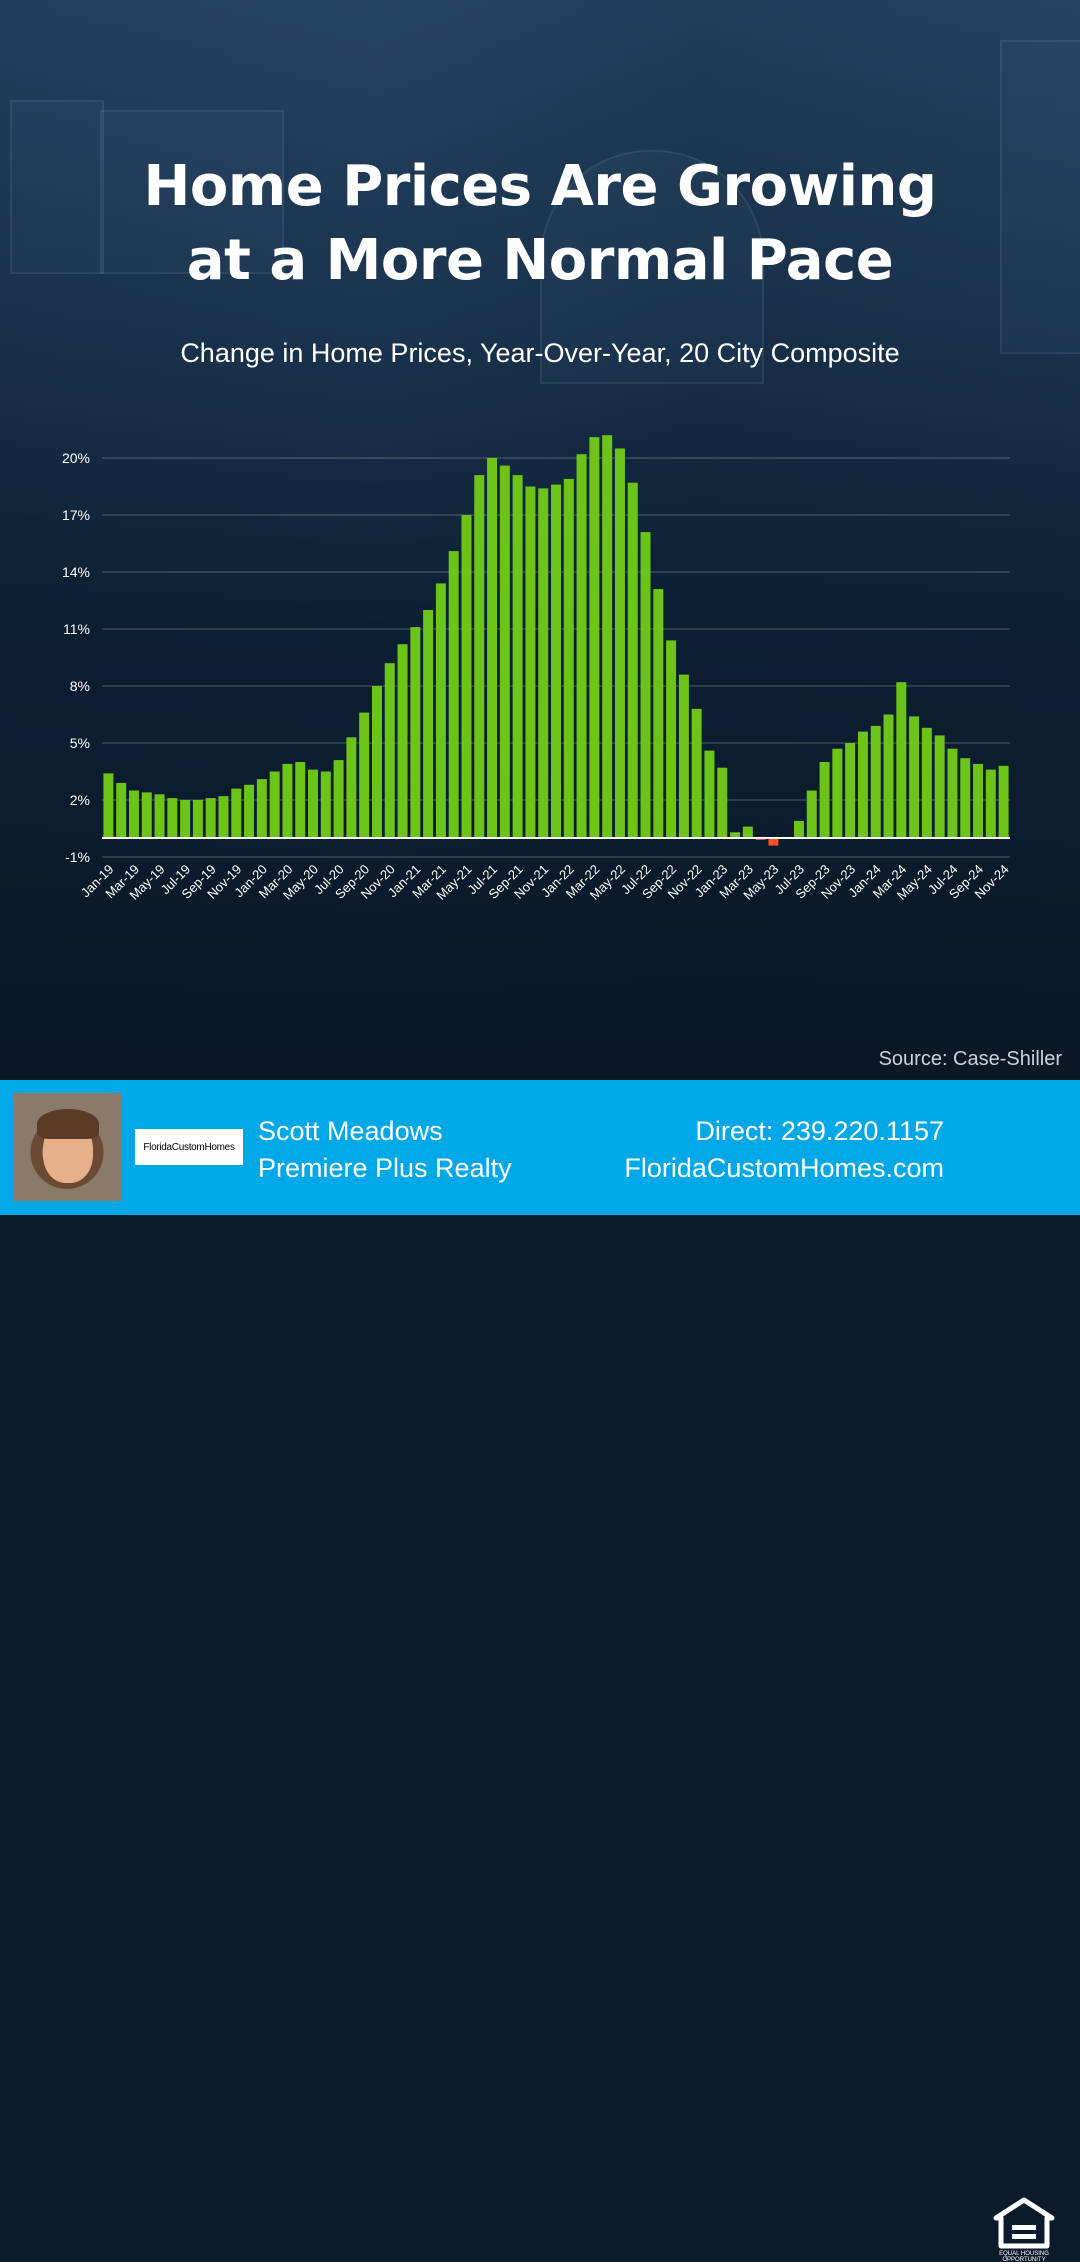 The height and width of the screenshot is (2262, 1080). Describe the element at coordinates (540, 260) in the screenshot. I see `title-line-2: at a More Normal Pace` at that location.